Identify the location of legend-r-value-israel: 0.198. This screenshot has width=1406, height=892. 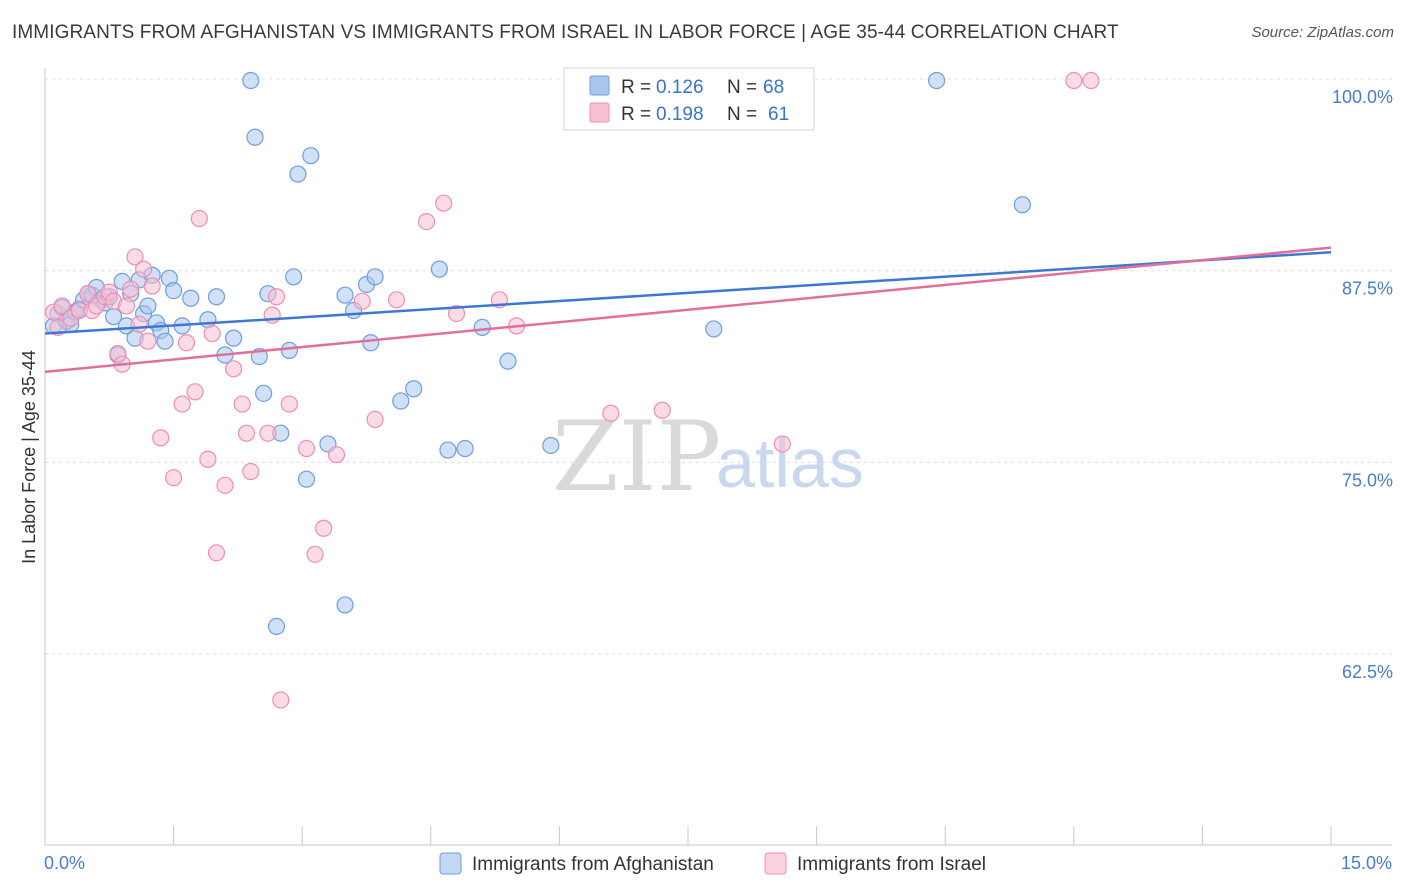
(680, 114).